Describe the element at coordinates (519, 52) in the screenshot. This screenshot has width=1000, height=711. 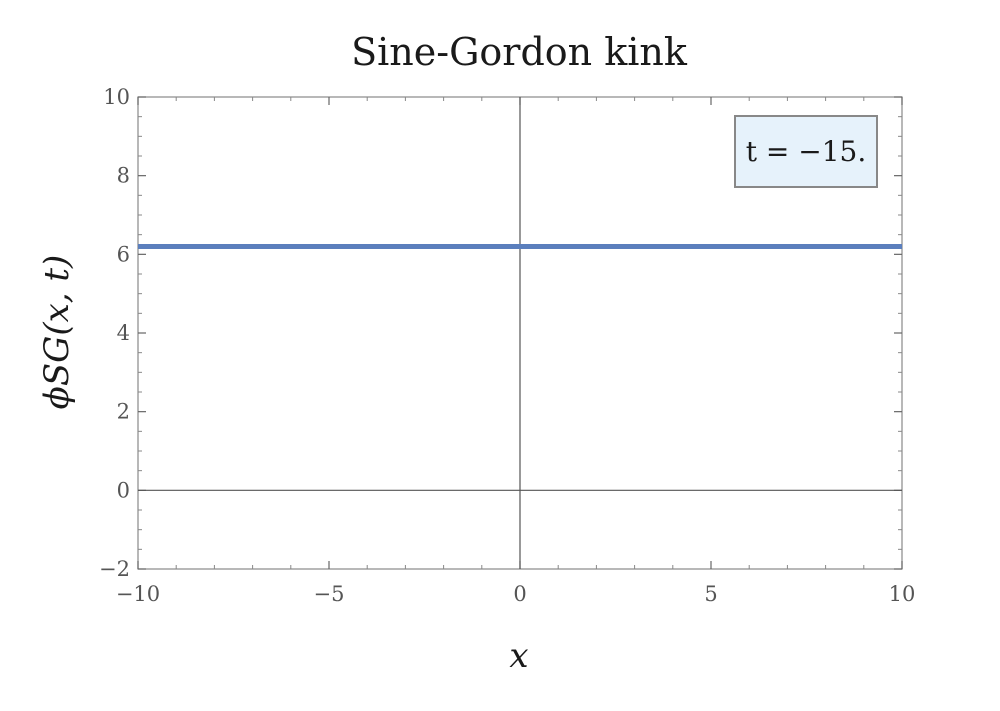
I see `chart-title: Sine-Gordon kink` at that location.